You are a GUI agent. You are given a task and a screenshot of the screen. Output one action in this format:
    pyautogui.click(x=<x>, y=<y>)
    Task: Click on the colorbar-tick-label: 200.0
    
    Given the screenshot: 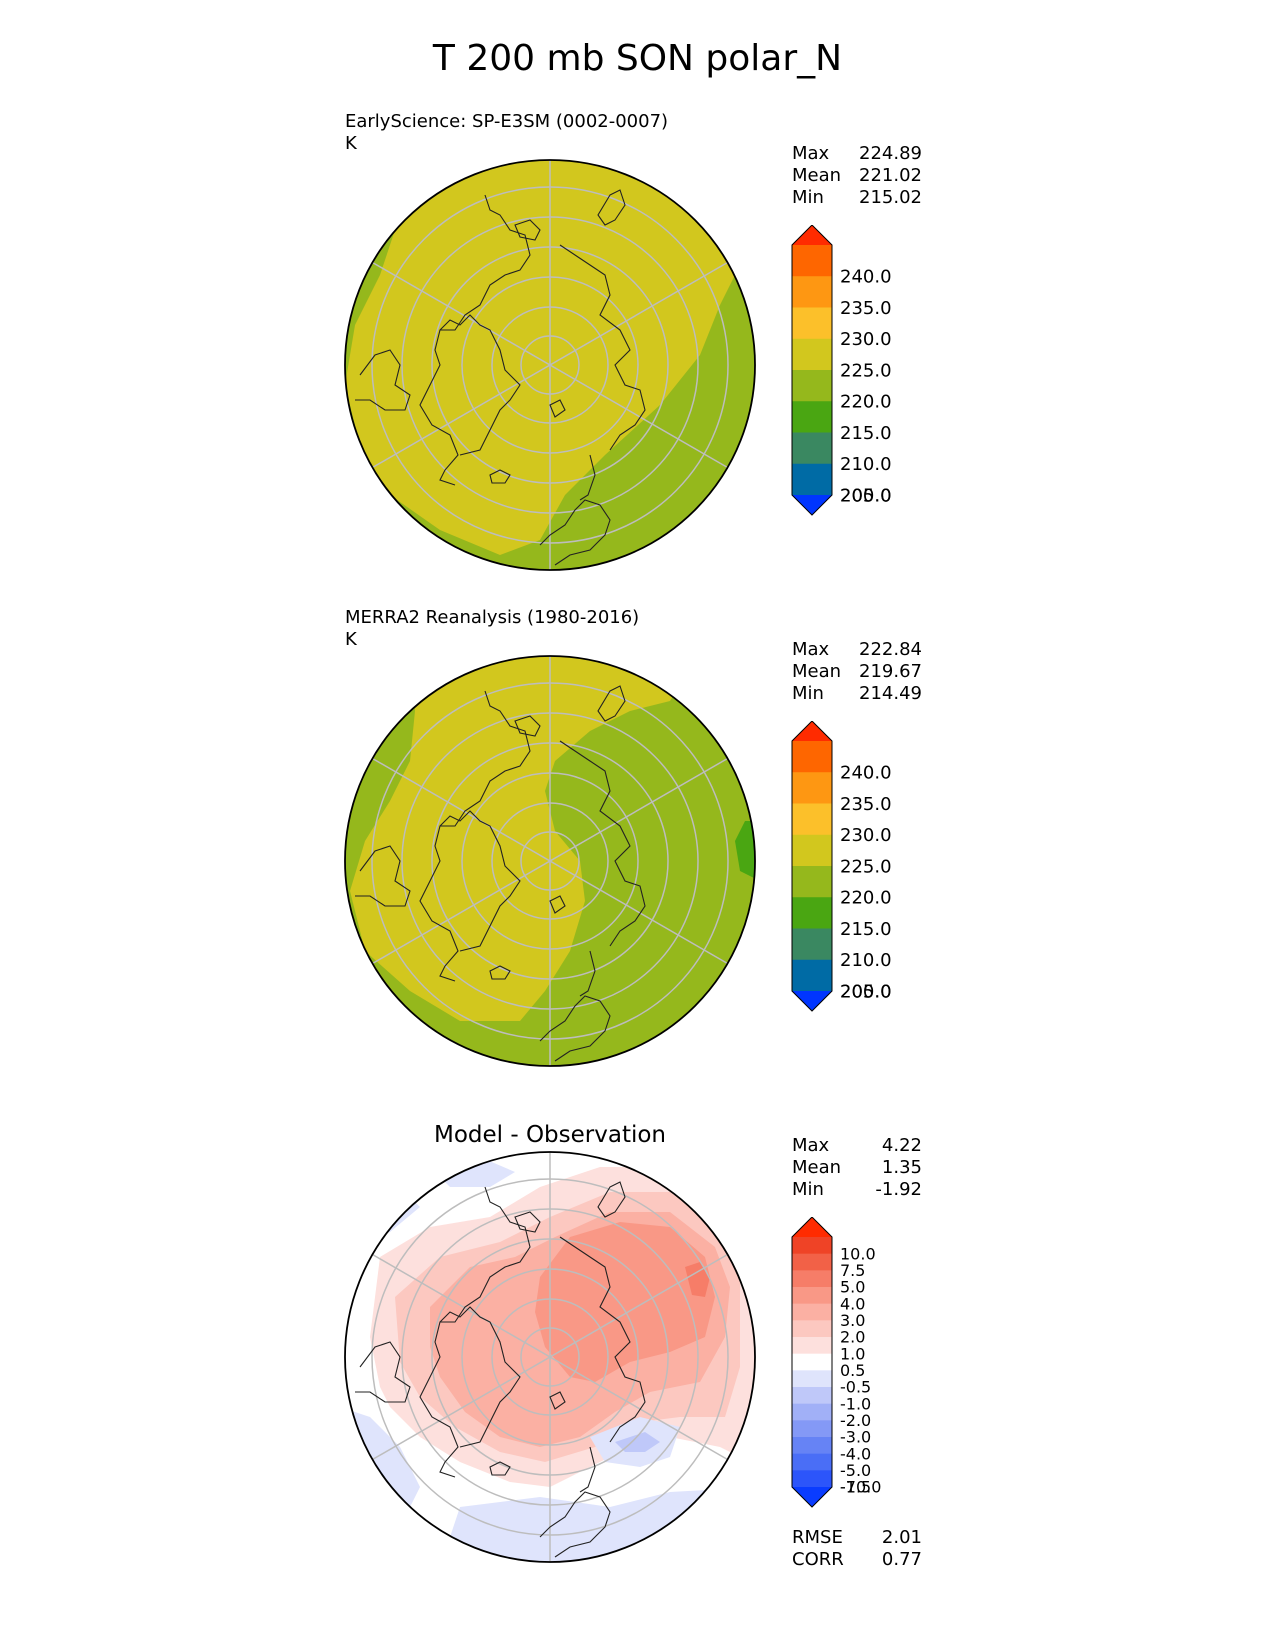 What is the action you would take?
    pyautogui.click(x=866, y=495)
    